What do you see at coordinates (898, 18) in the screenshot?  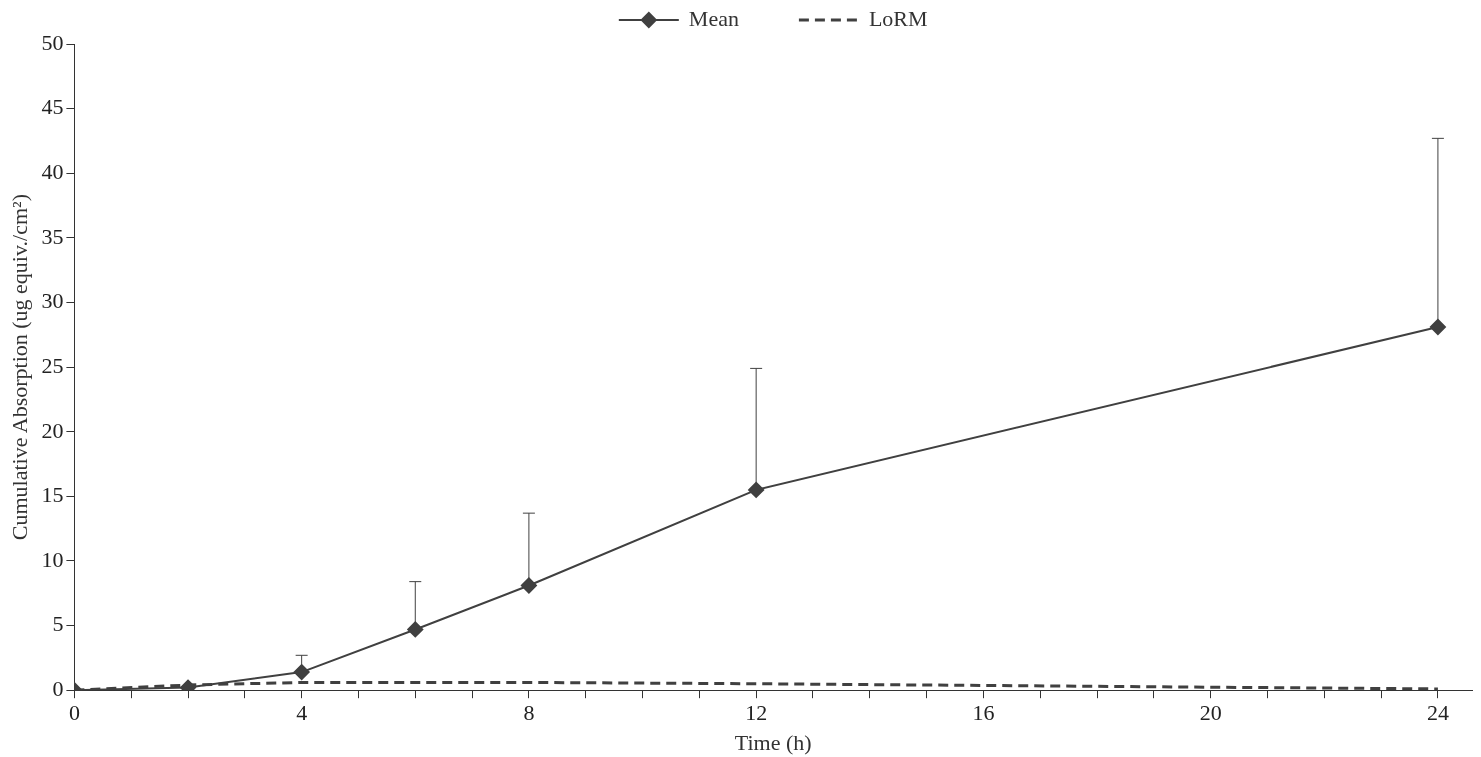 I see `legend-label: LoRM` at bounding box center [898, 18].